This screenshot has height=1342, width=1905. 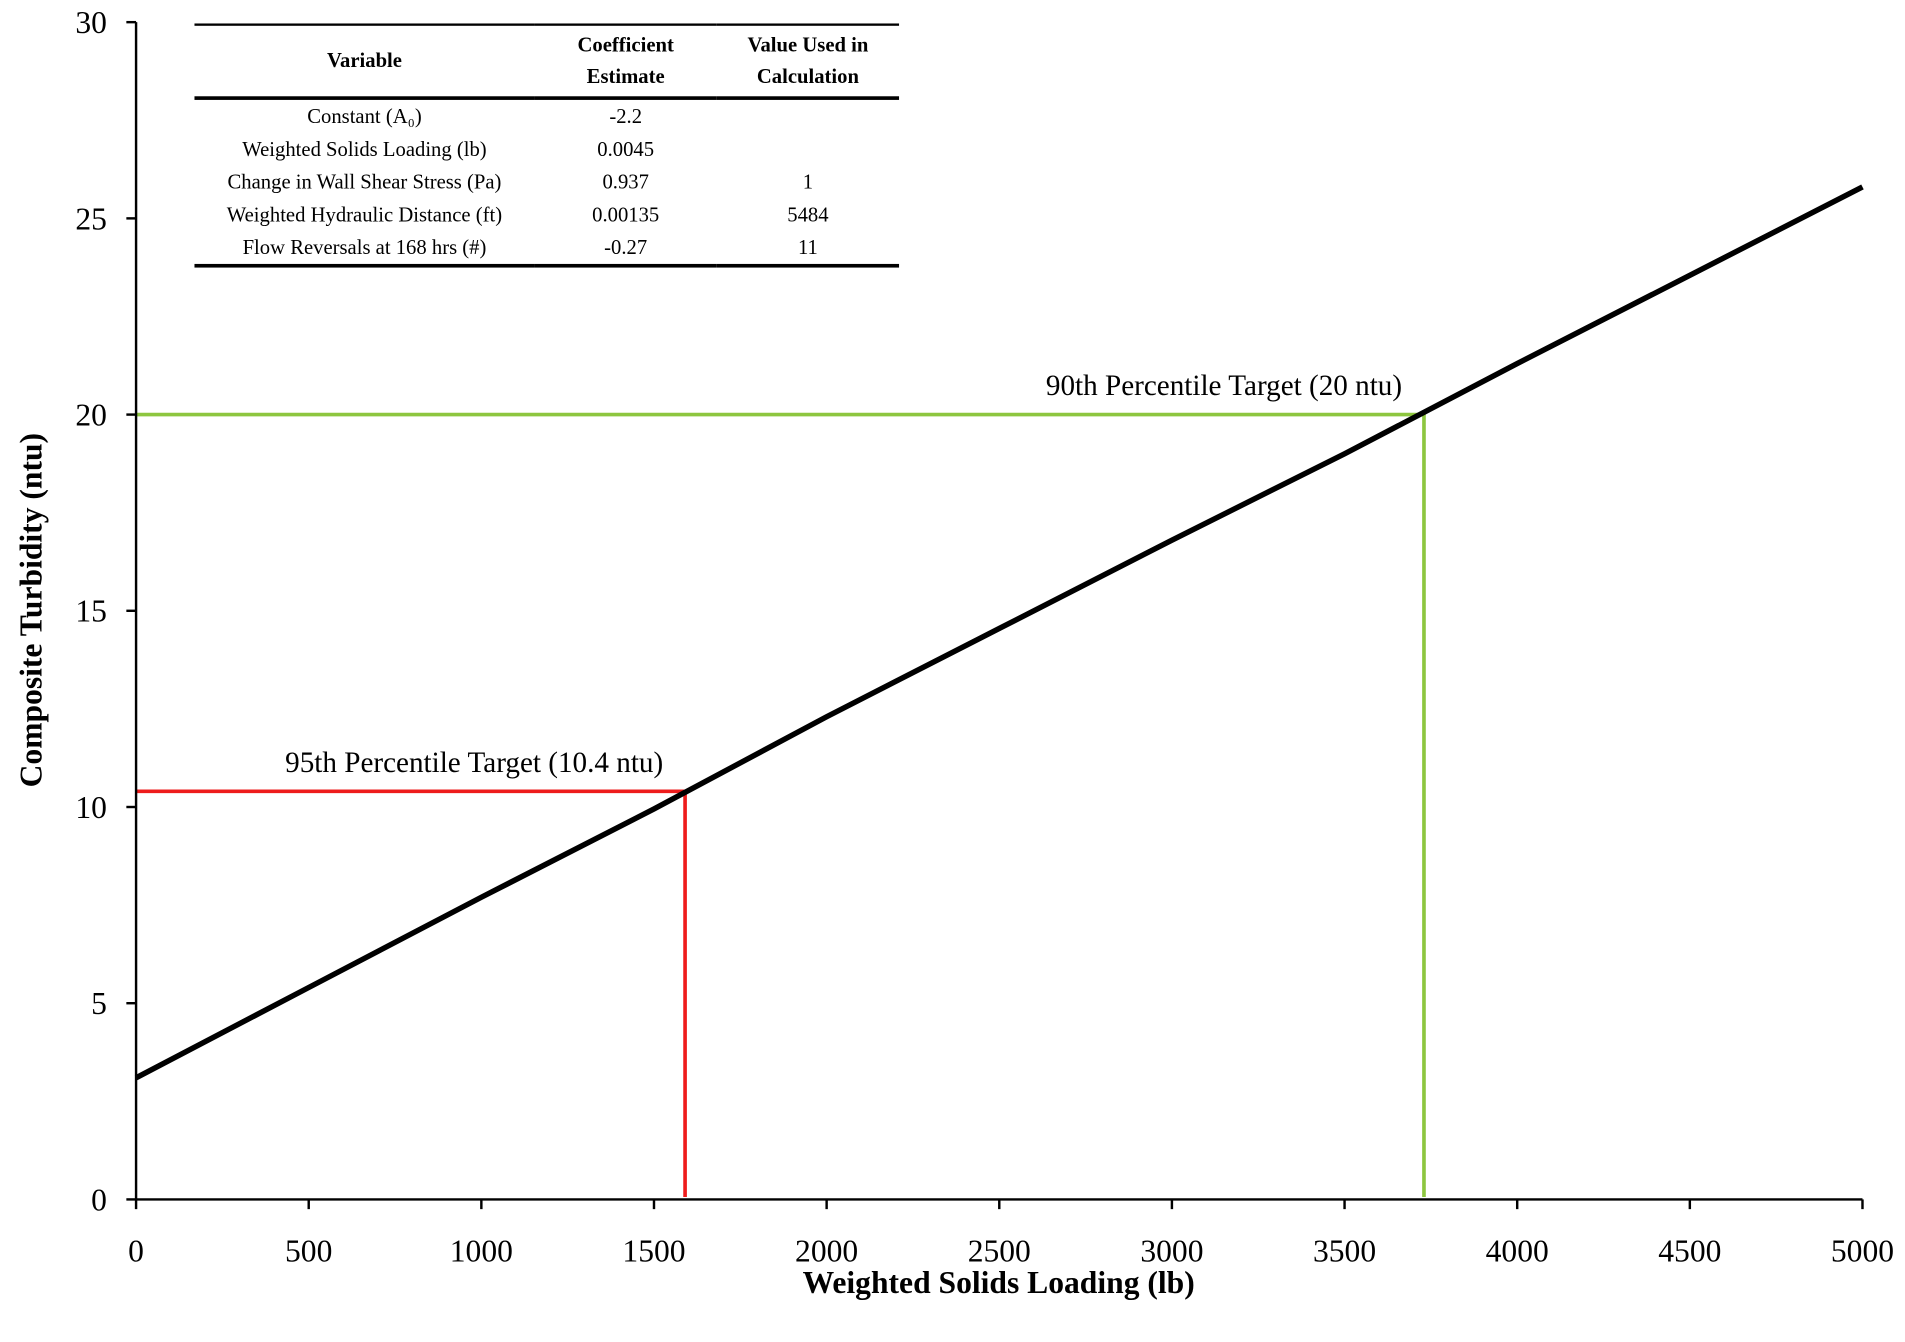 I want to click on table-row: Constant (A₀) -2.2, so click(x=546, y=115).